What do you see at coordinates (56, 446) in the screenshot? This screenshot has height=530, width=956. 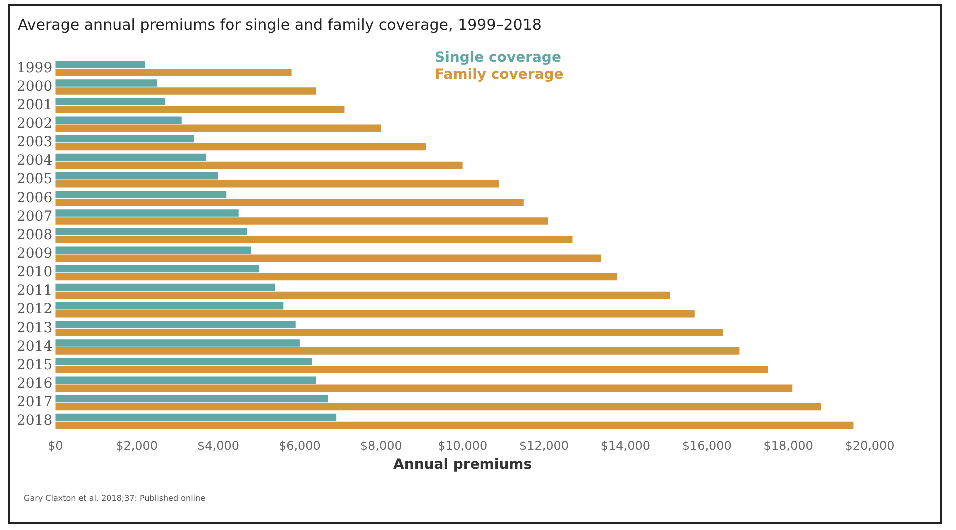 I see `x-tick-label: $0` at bounding box center [56, 446].